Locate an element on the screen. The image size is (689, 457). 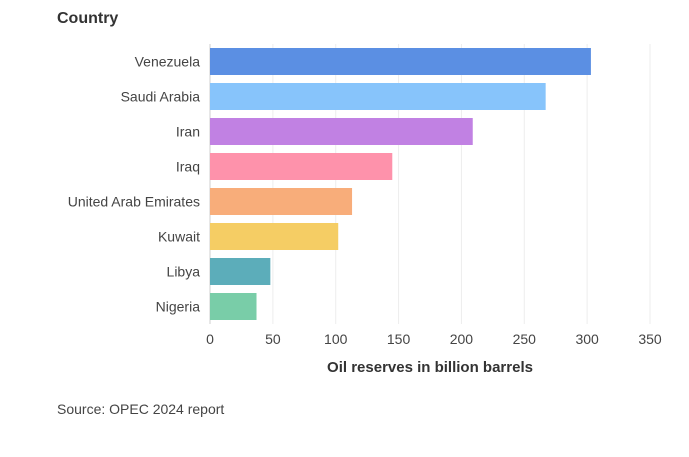
category-label: Iraq is located at coordinates (188, 167).